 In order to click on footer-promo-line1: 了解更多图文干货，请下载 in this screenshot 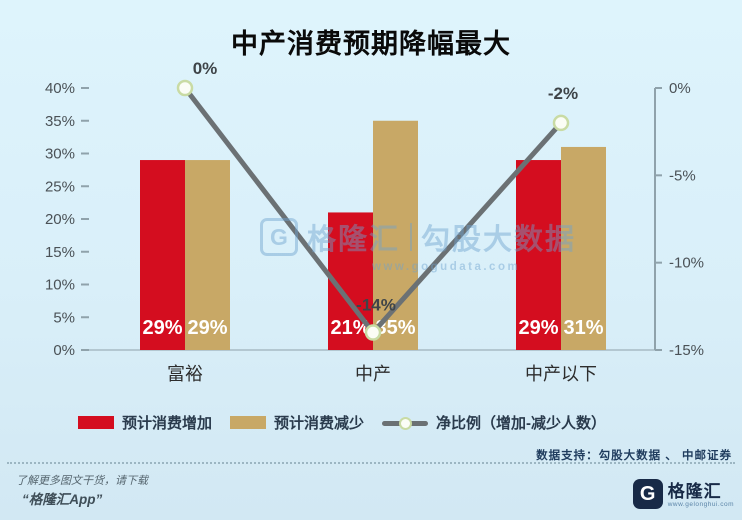, I will do `click(82, 481)`.